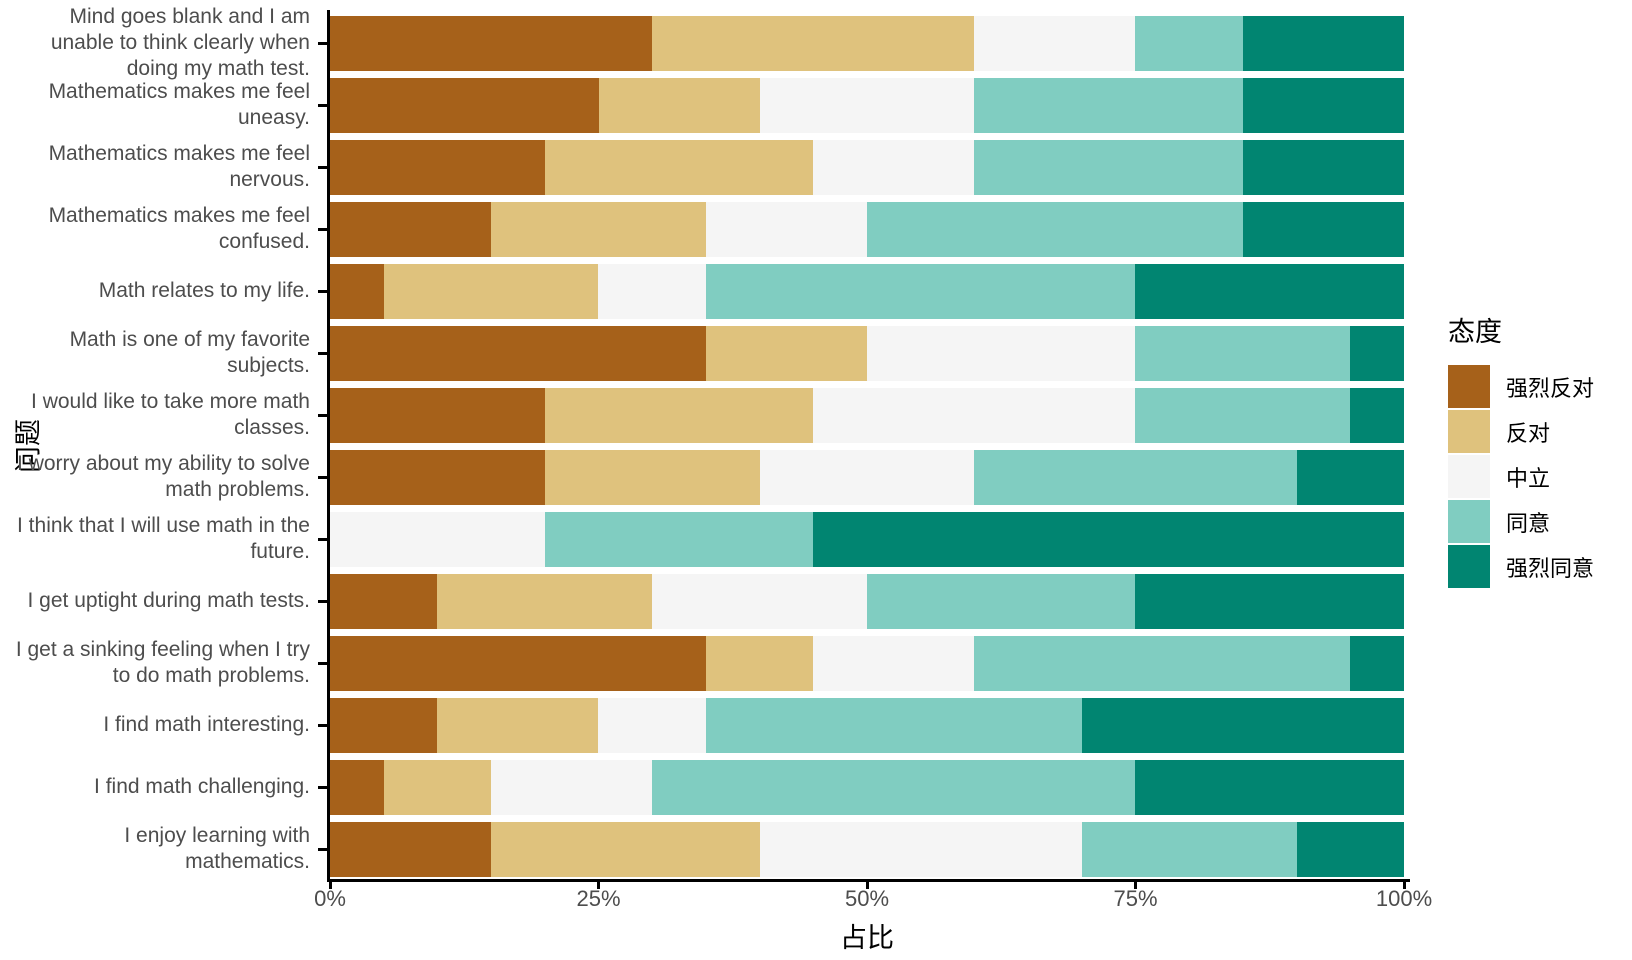 The height and width of the screenshot is (960, 1632). What do you see at coordinates (1404, 898) in the screenshot?
I see `x-tick-label: 100%` at bounding box center [1404, 898].